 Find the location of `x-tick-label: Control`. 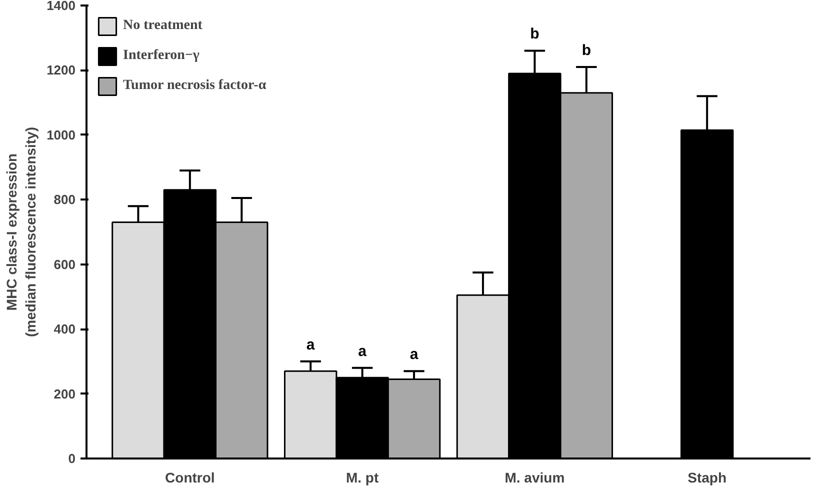

x-tick-label: Control is located at coordinates (190, 478).